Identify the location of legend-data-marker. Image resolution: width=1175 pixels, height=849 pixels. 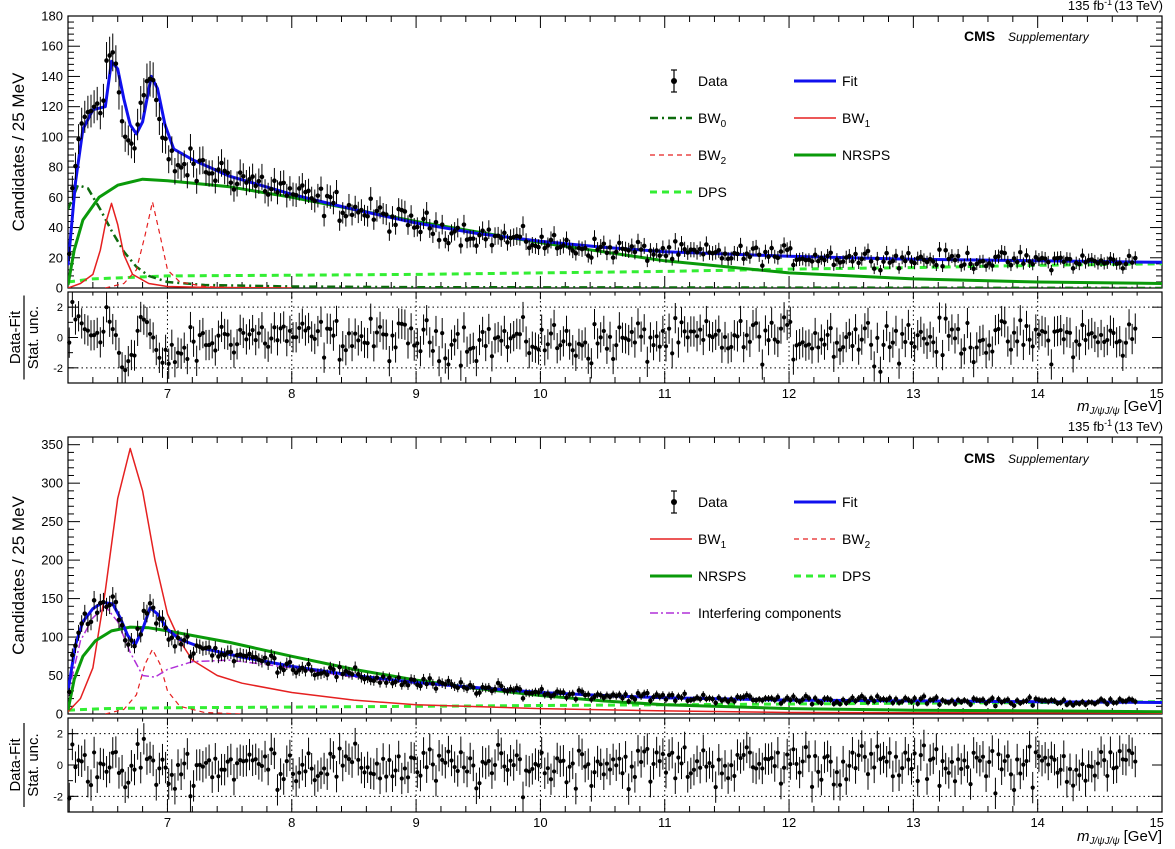
(674, 81).